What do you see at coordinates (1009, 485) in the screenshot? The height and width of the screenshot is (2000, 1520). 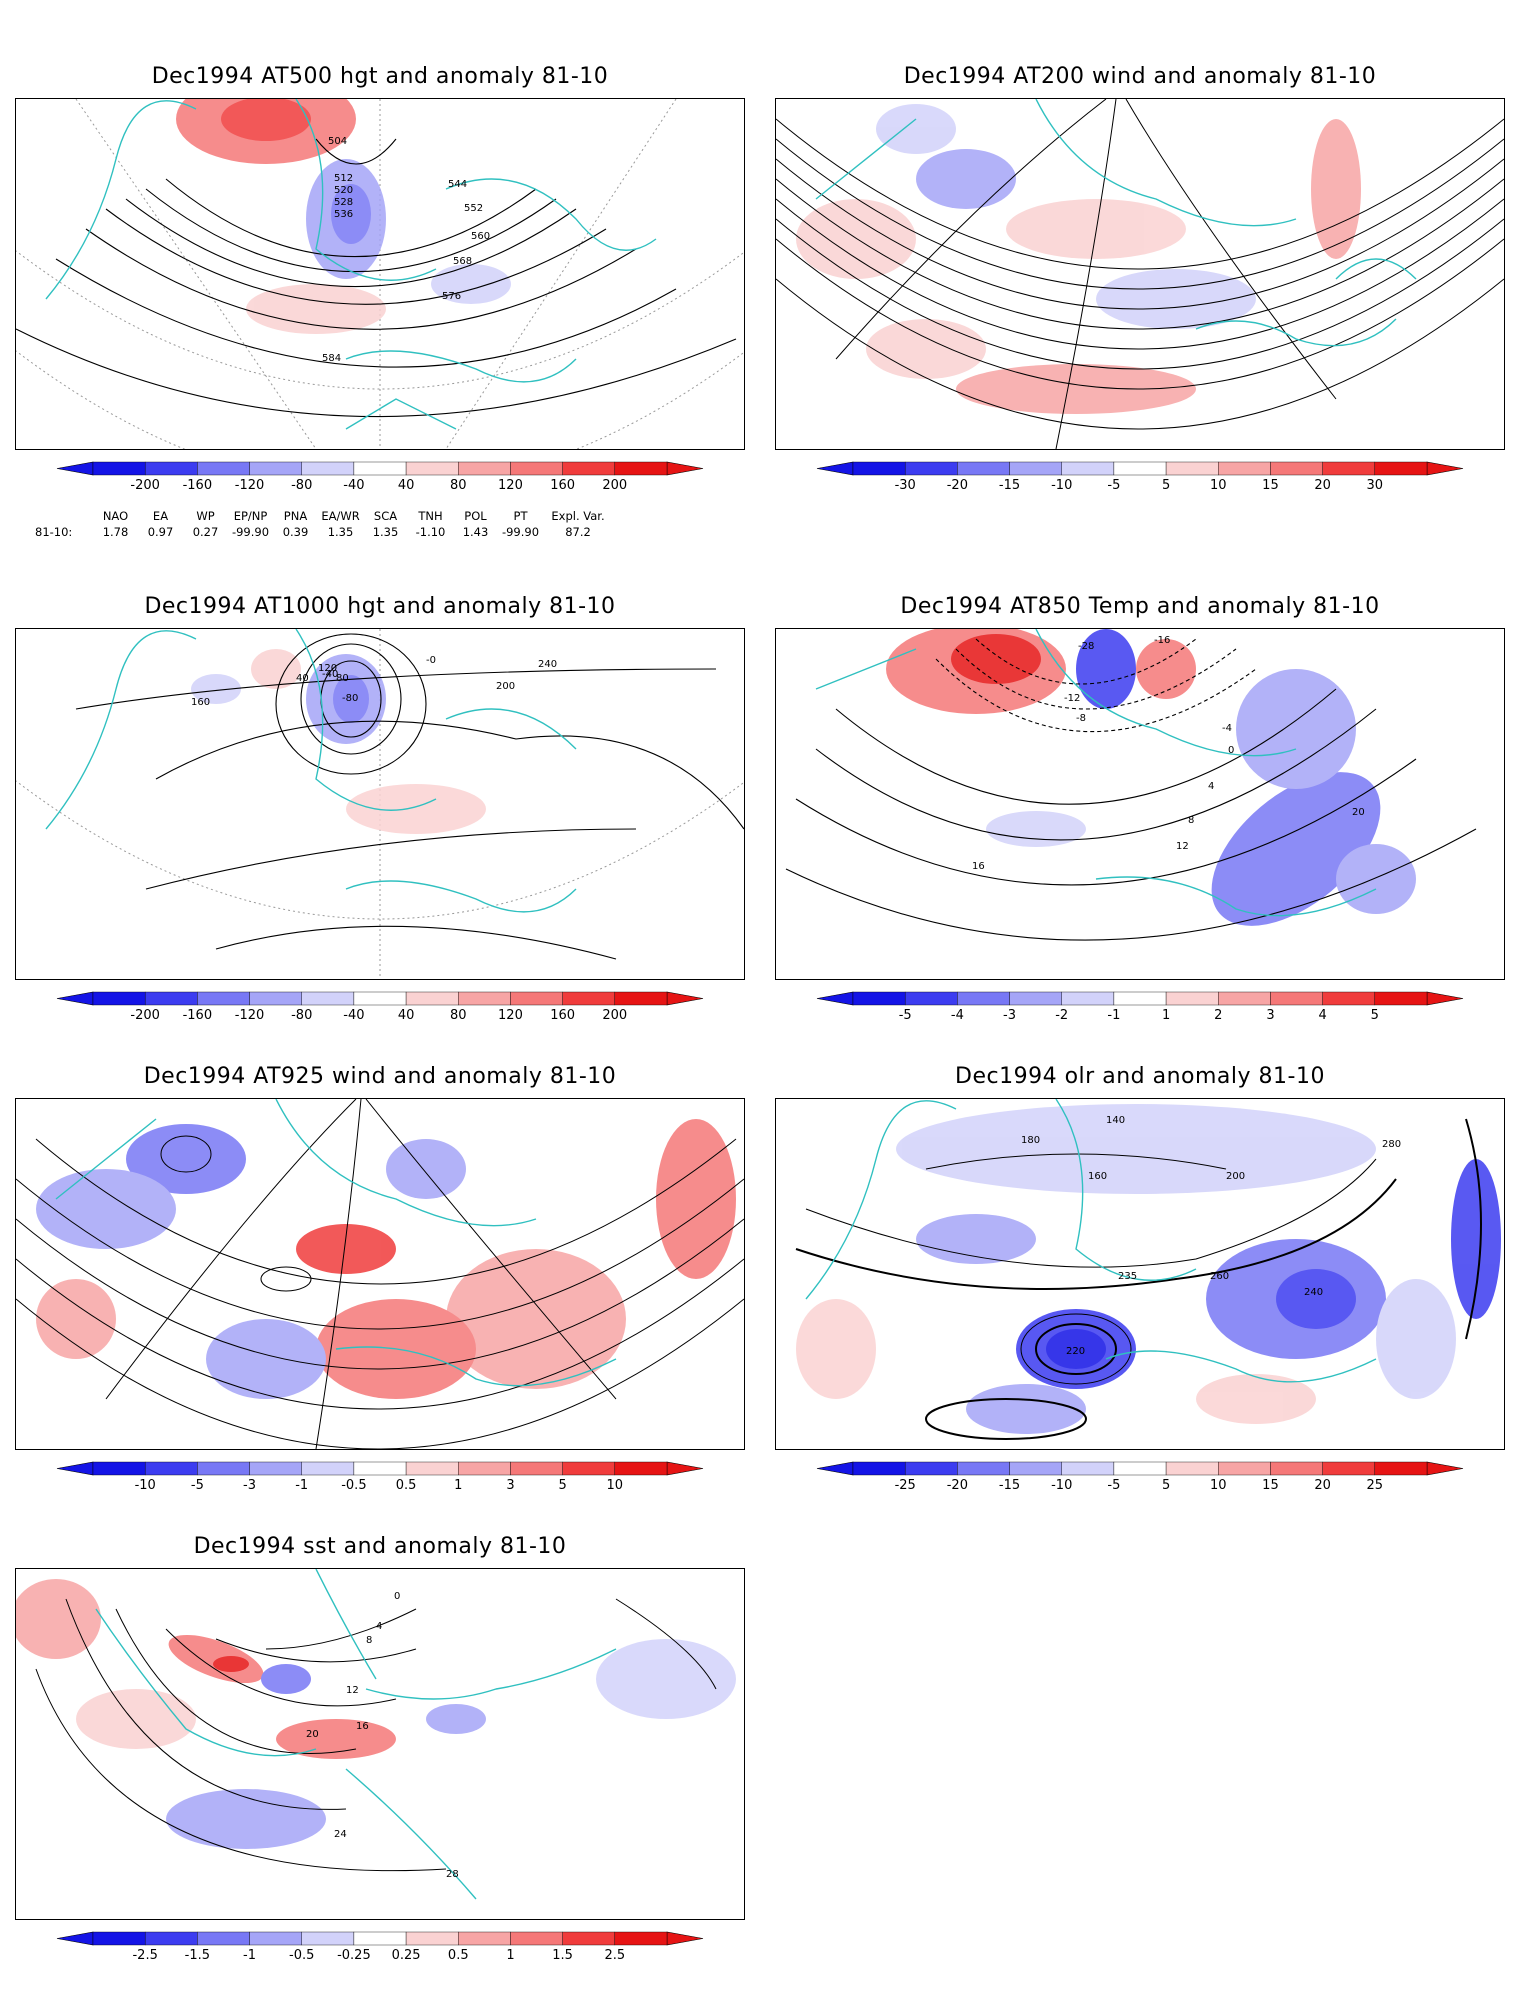 I see `colorbar-tick-label: -15` at bounding box center [1009, 485].